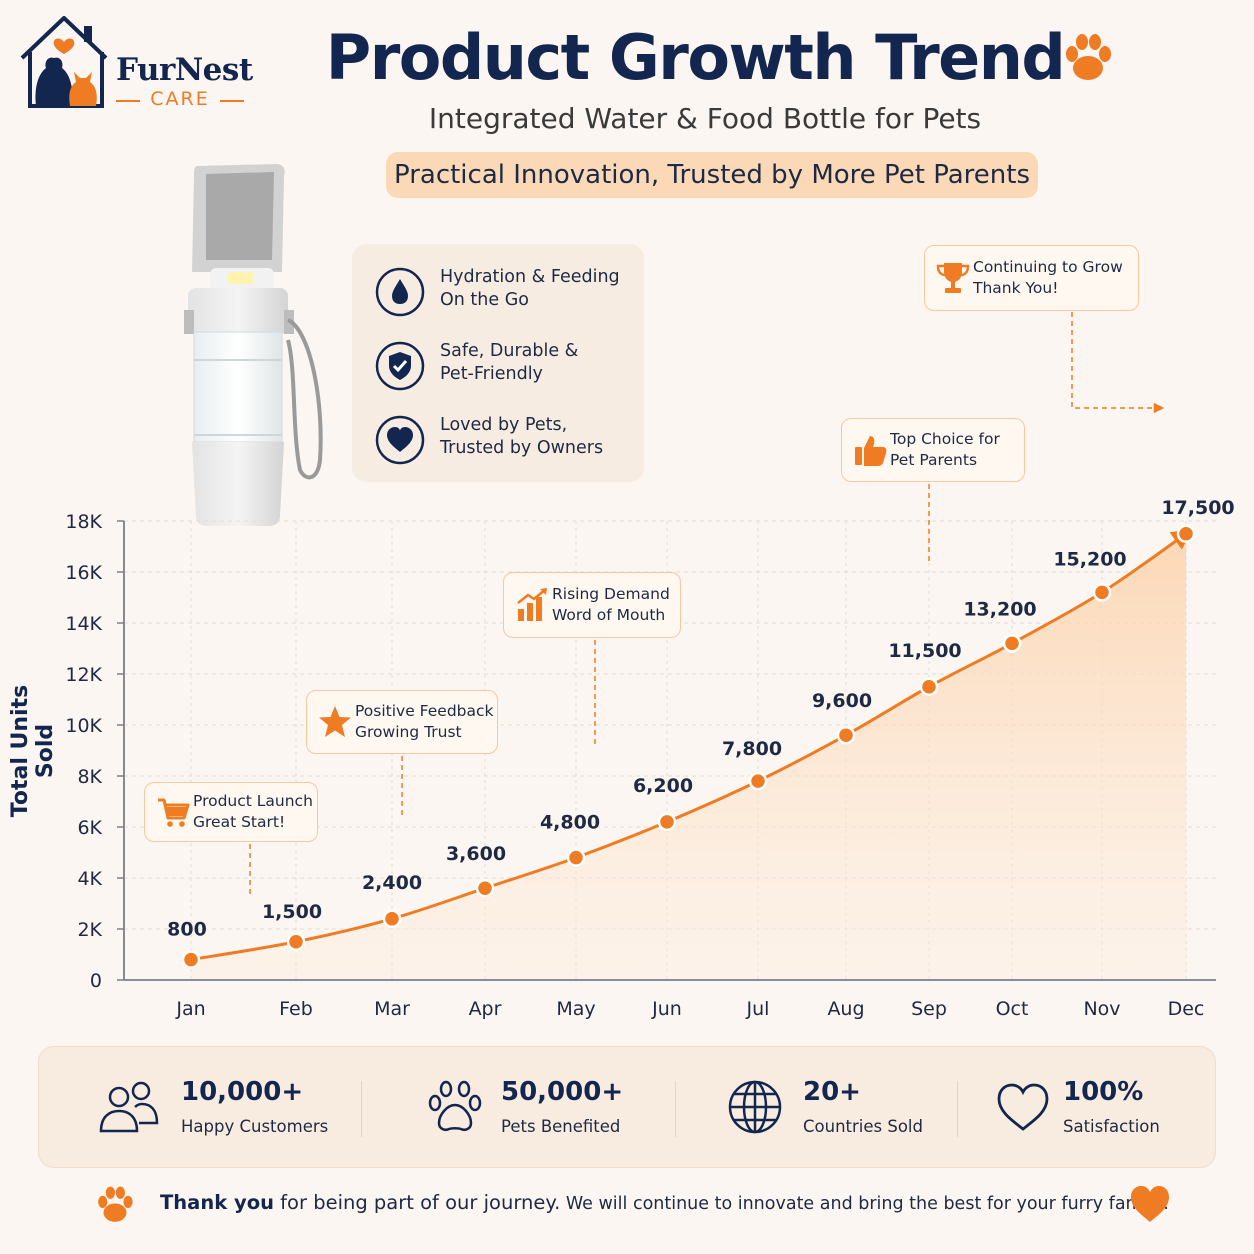 The image size is (1254, 1254). I want to click on data-label: 3,600, so click(476, 854).